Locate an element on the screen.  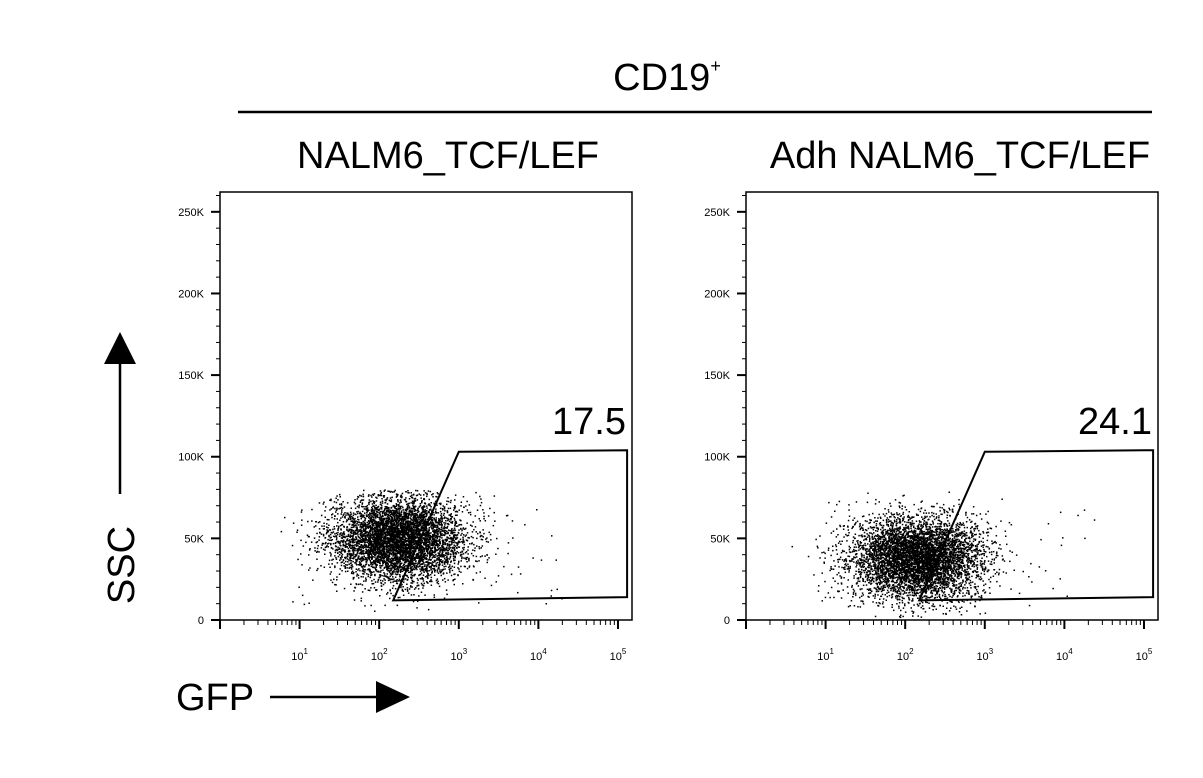
header-superscript: + is located at coordinates (715, 66).